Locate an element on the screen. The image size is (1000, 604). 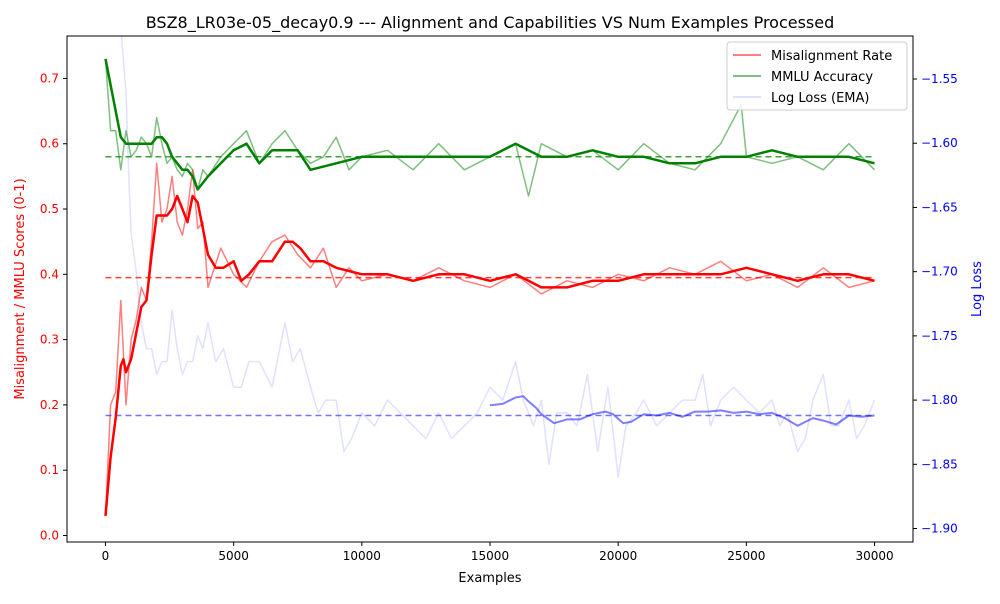
legend-label-logloss: Log Loss (EMA) is located at coordinates (820, 98).